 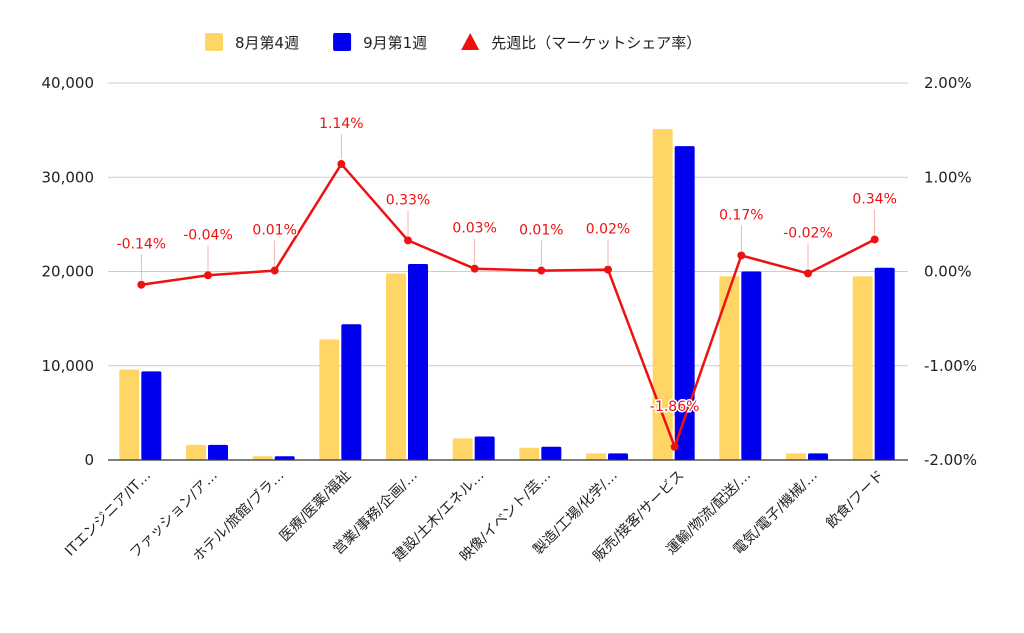 I want to click on right-tick-label: 2.00%, so click(x=948, y=83).